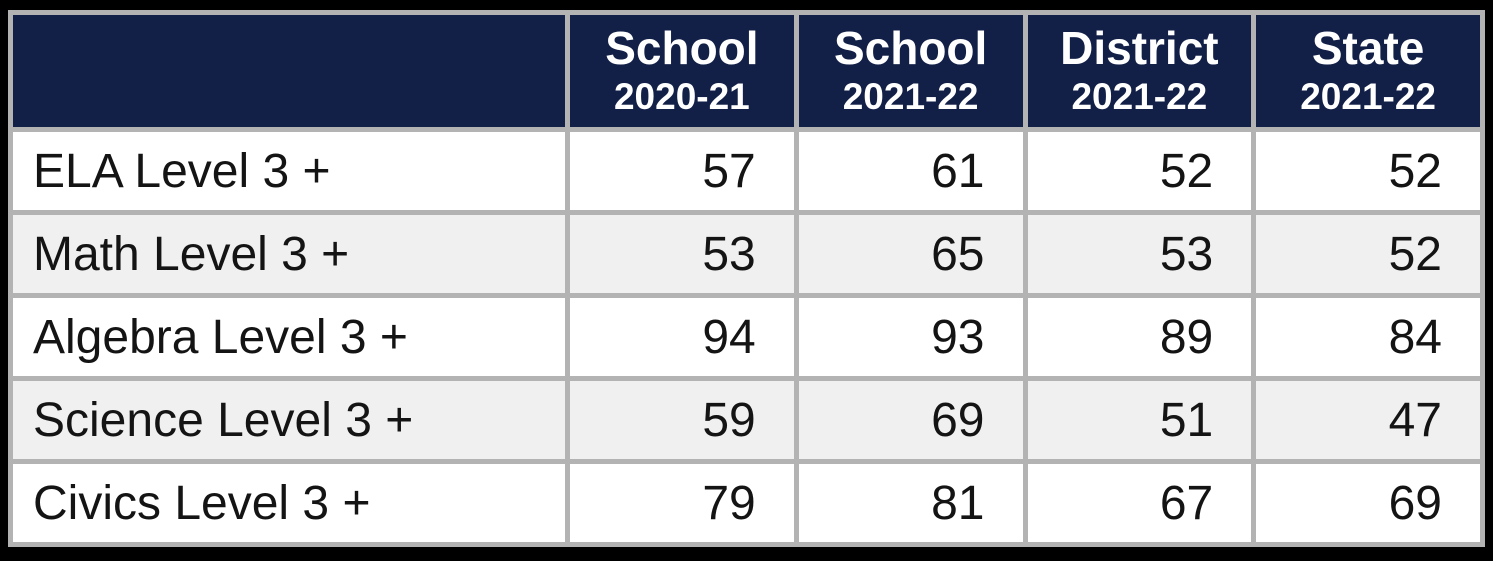 This screenshot has height=561, width=1493. I want to click on cell-value: 94, so click(682, 337).